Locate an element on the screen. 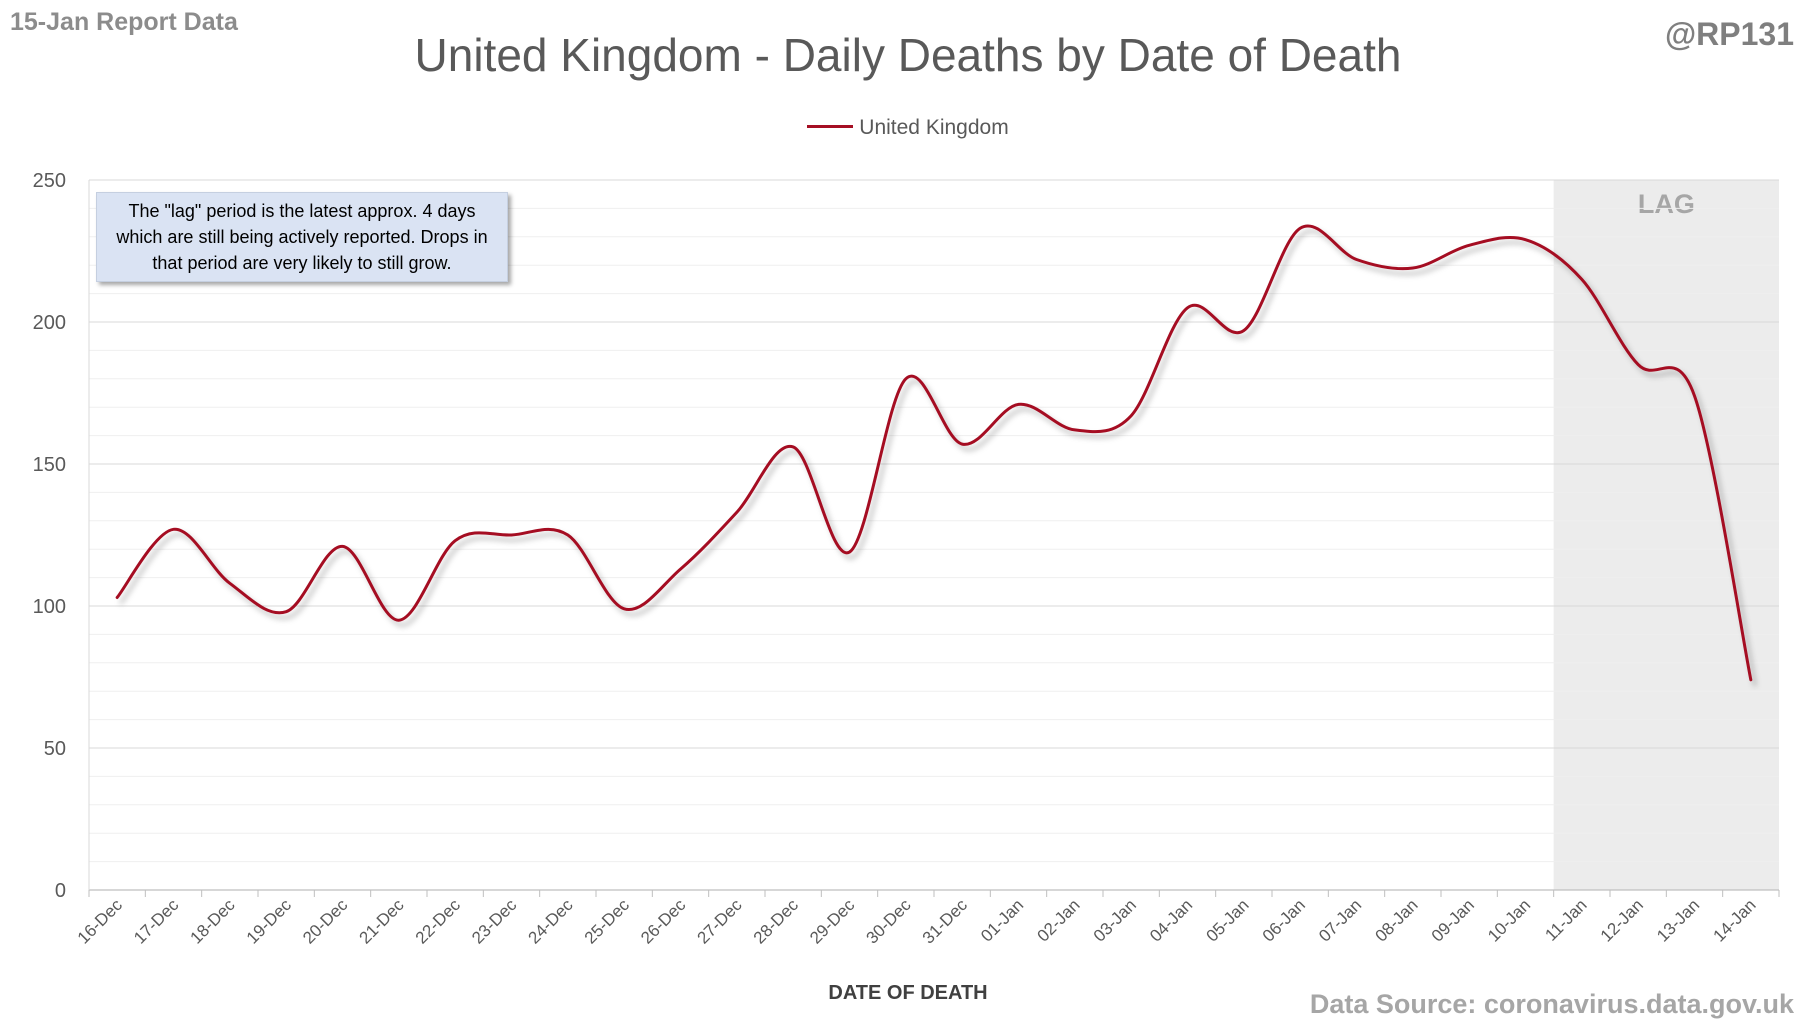 The image size is (1816, 1026). x-tick-label: 24-Dec is located at coordinates (550, 921).